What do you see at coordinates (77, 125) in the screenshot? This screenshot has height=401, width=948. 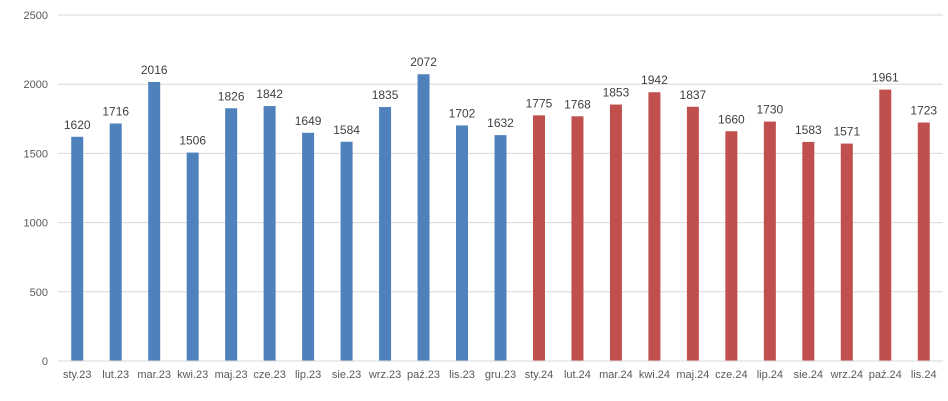 I see `data-label: 1620` at bounding box center [77, 125].